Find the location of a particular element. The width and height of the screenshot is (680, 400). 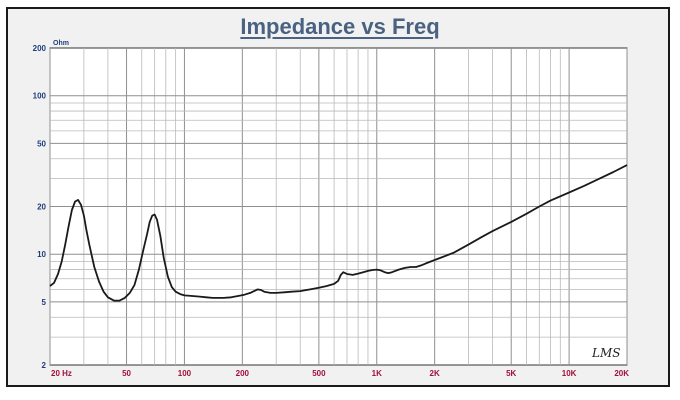

y-tick-label: 50 is located at coordinates (41, 143).